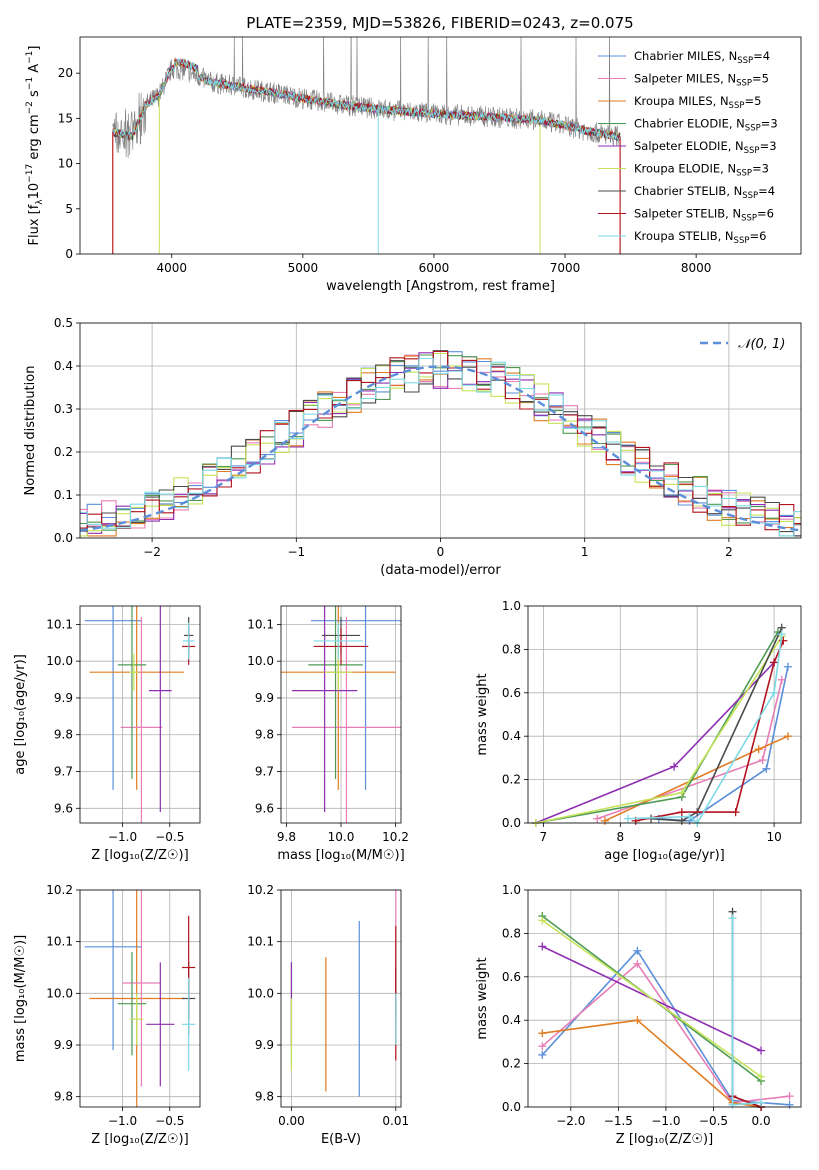 The image size is (819, 1170). Describe the element at coordinates (20, 714) in the screenshot. I see `age_vs_Z-ylabel: age [log₁₀(age/yr)]` at that location.